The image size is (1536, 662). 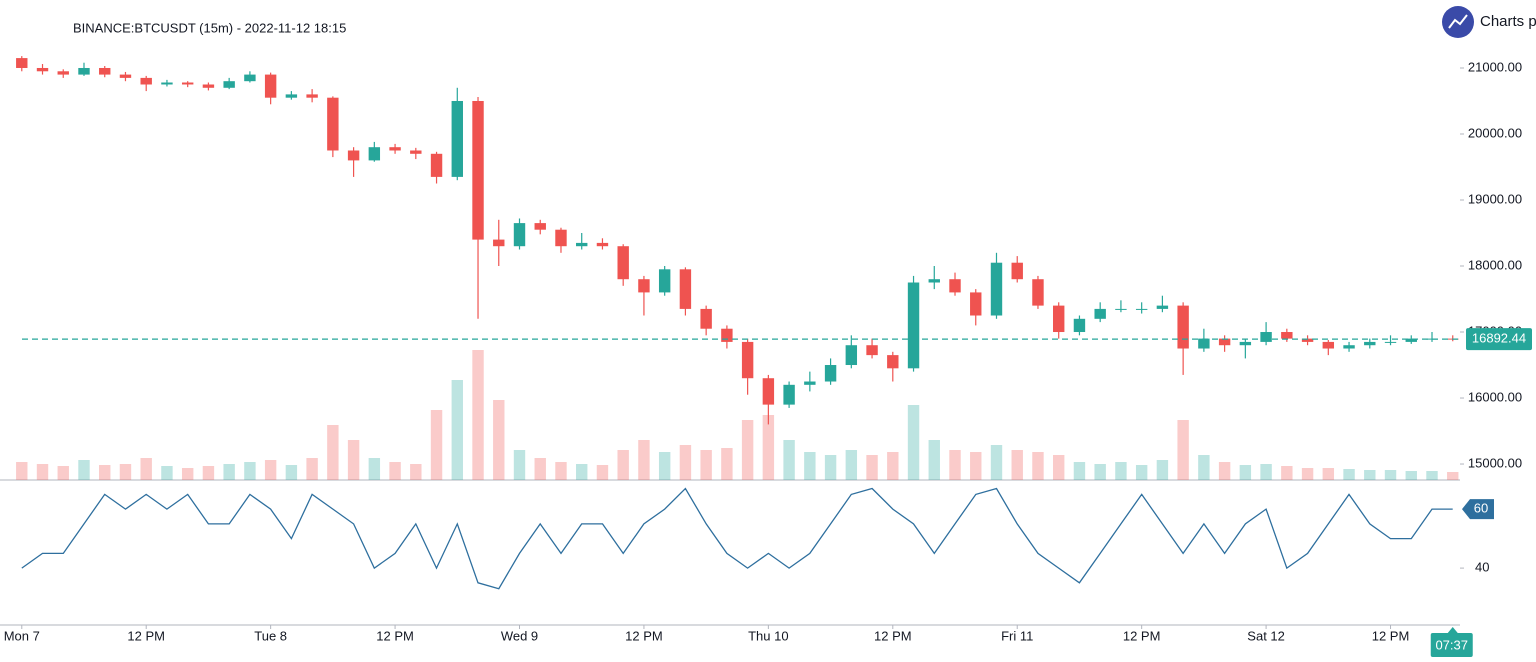 I want to click on x-tick-label: Fri 11, so click(x=1017, y=635).